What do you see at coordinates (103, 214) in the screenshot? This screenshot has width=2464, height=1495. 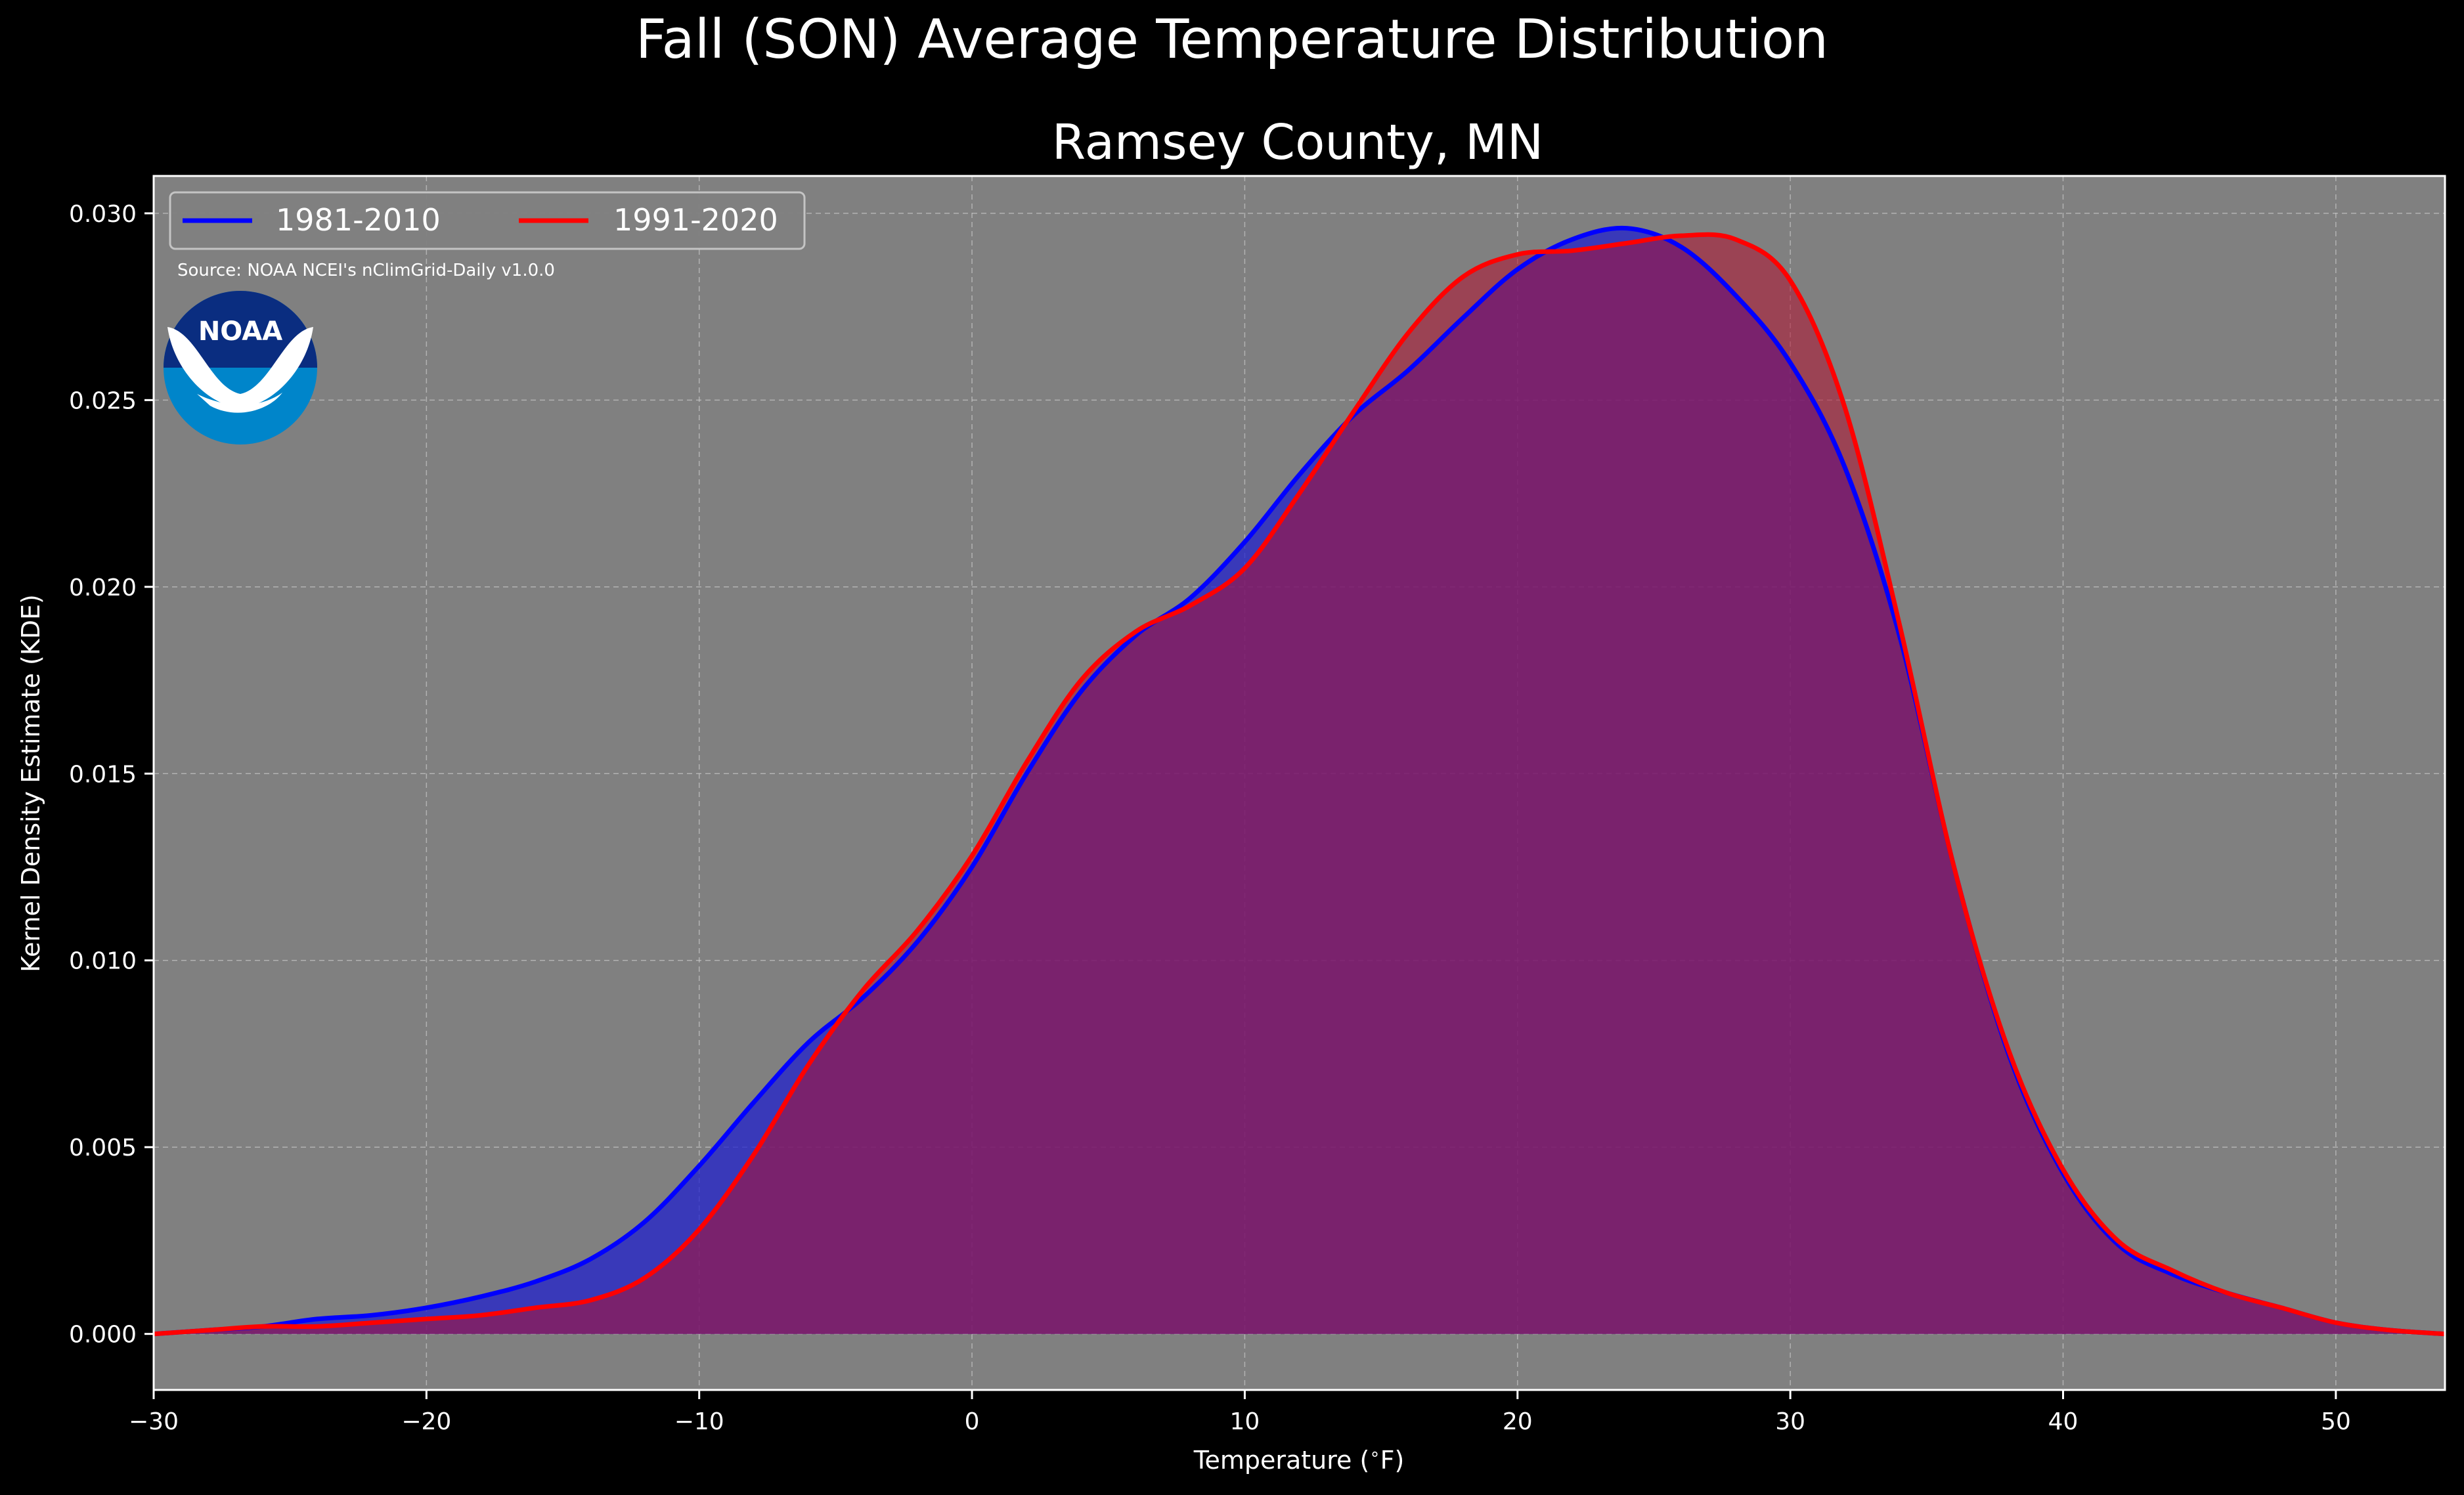 I see `y-tick-label-6: 0.030` at bounding box center [103, 214].